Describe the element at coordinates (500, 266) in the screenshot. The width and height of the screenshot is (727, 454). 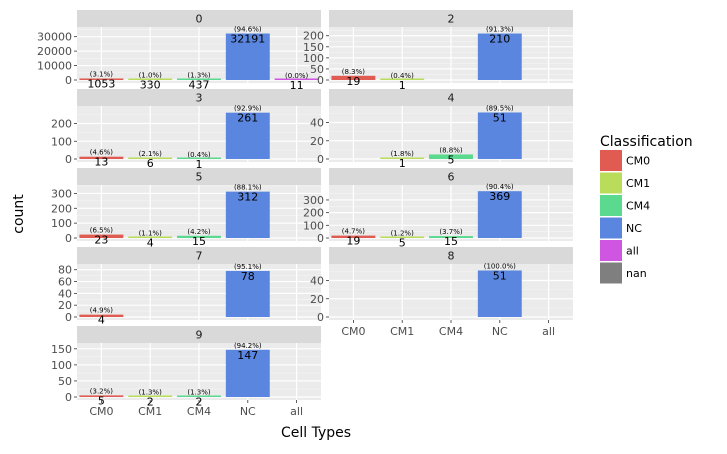
I see `percent-label: (100.0%)` at that location.